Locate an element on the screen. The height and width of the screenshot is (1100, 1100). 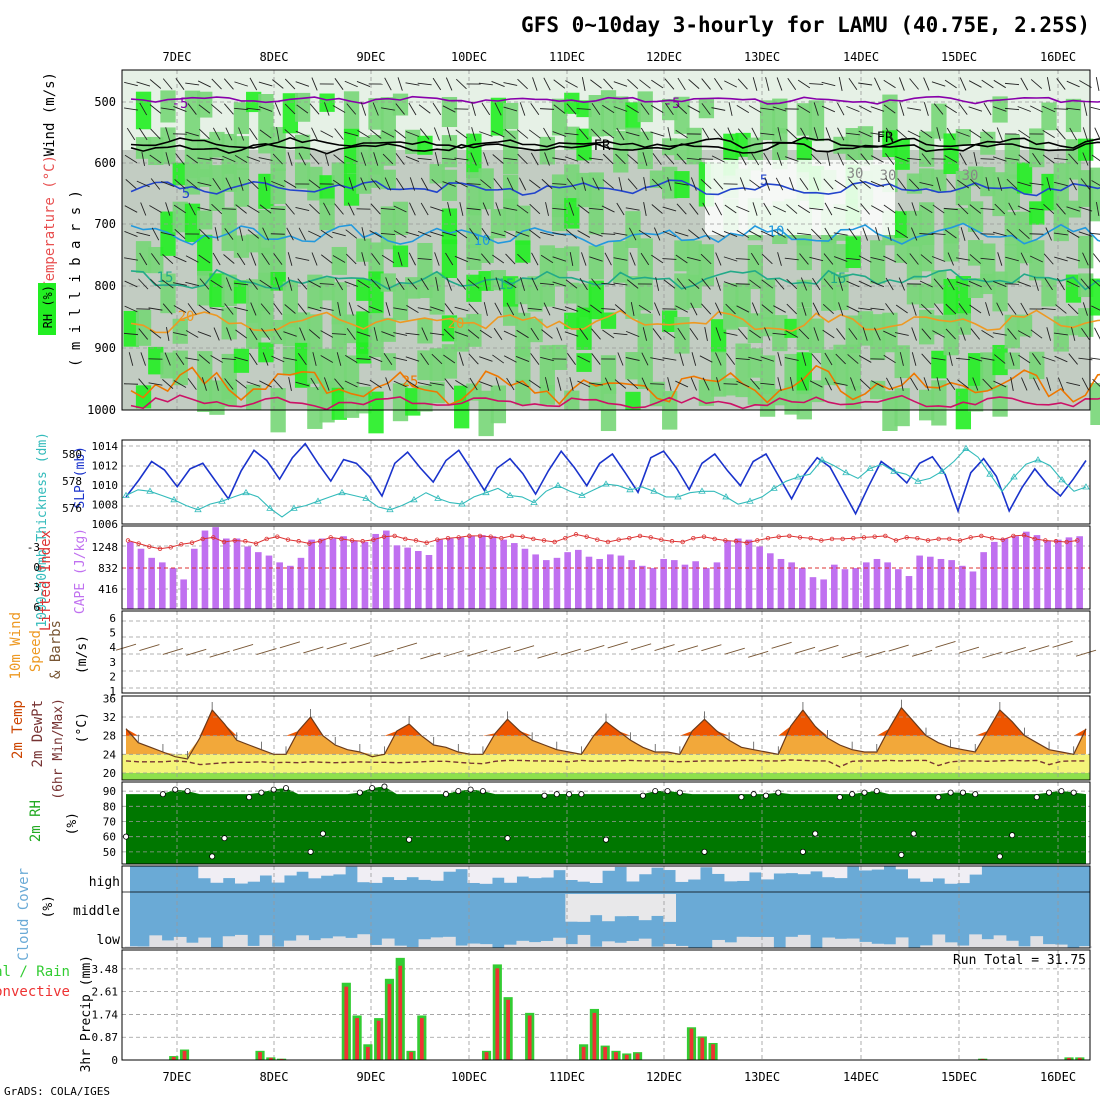
thickness-y-tick: 580 is located at coordinates (72, 454).